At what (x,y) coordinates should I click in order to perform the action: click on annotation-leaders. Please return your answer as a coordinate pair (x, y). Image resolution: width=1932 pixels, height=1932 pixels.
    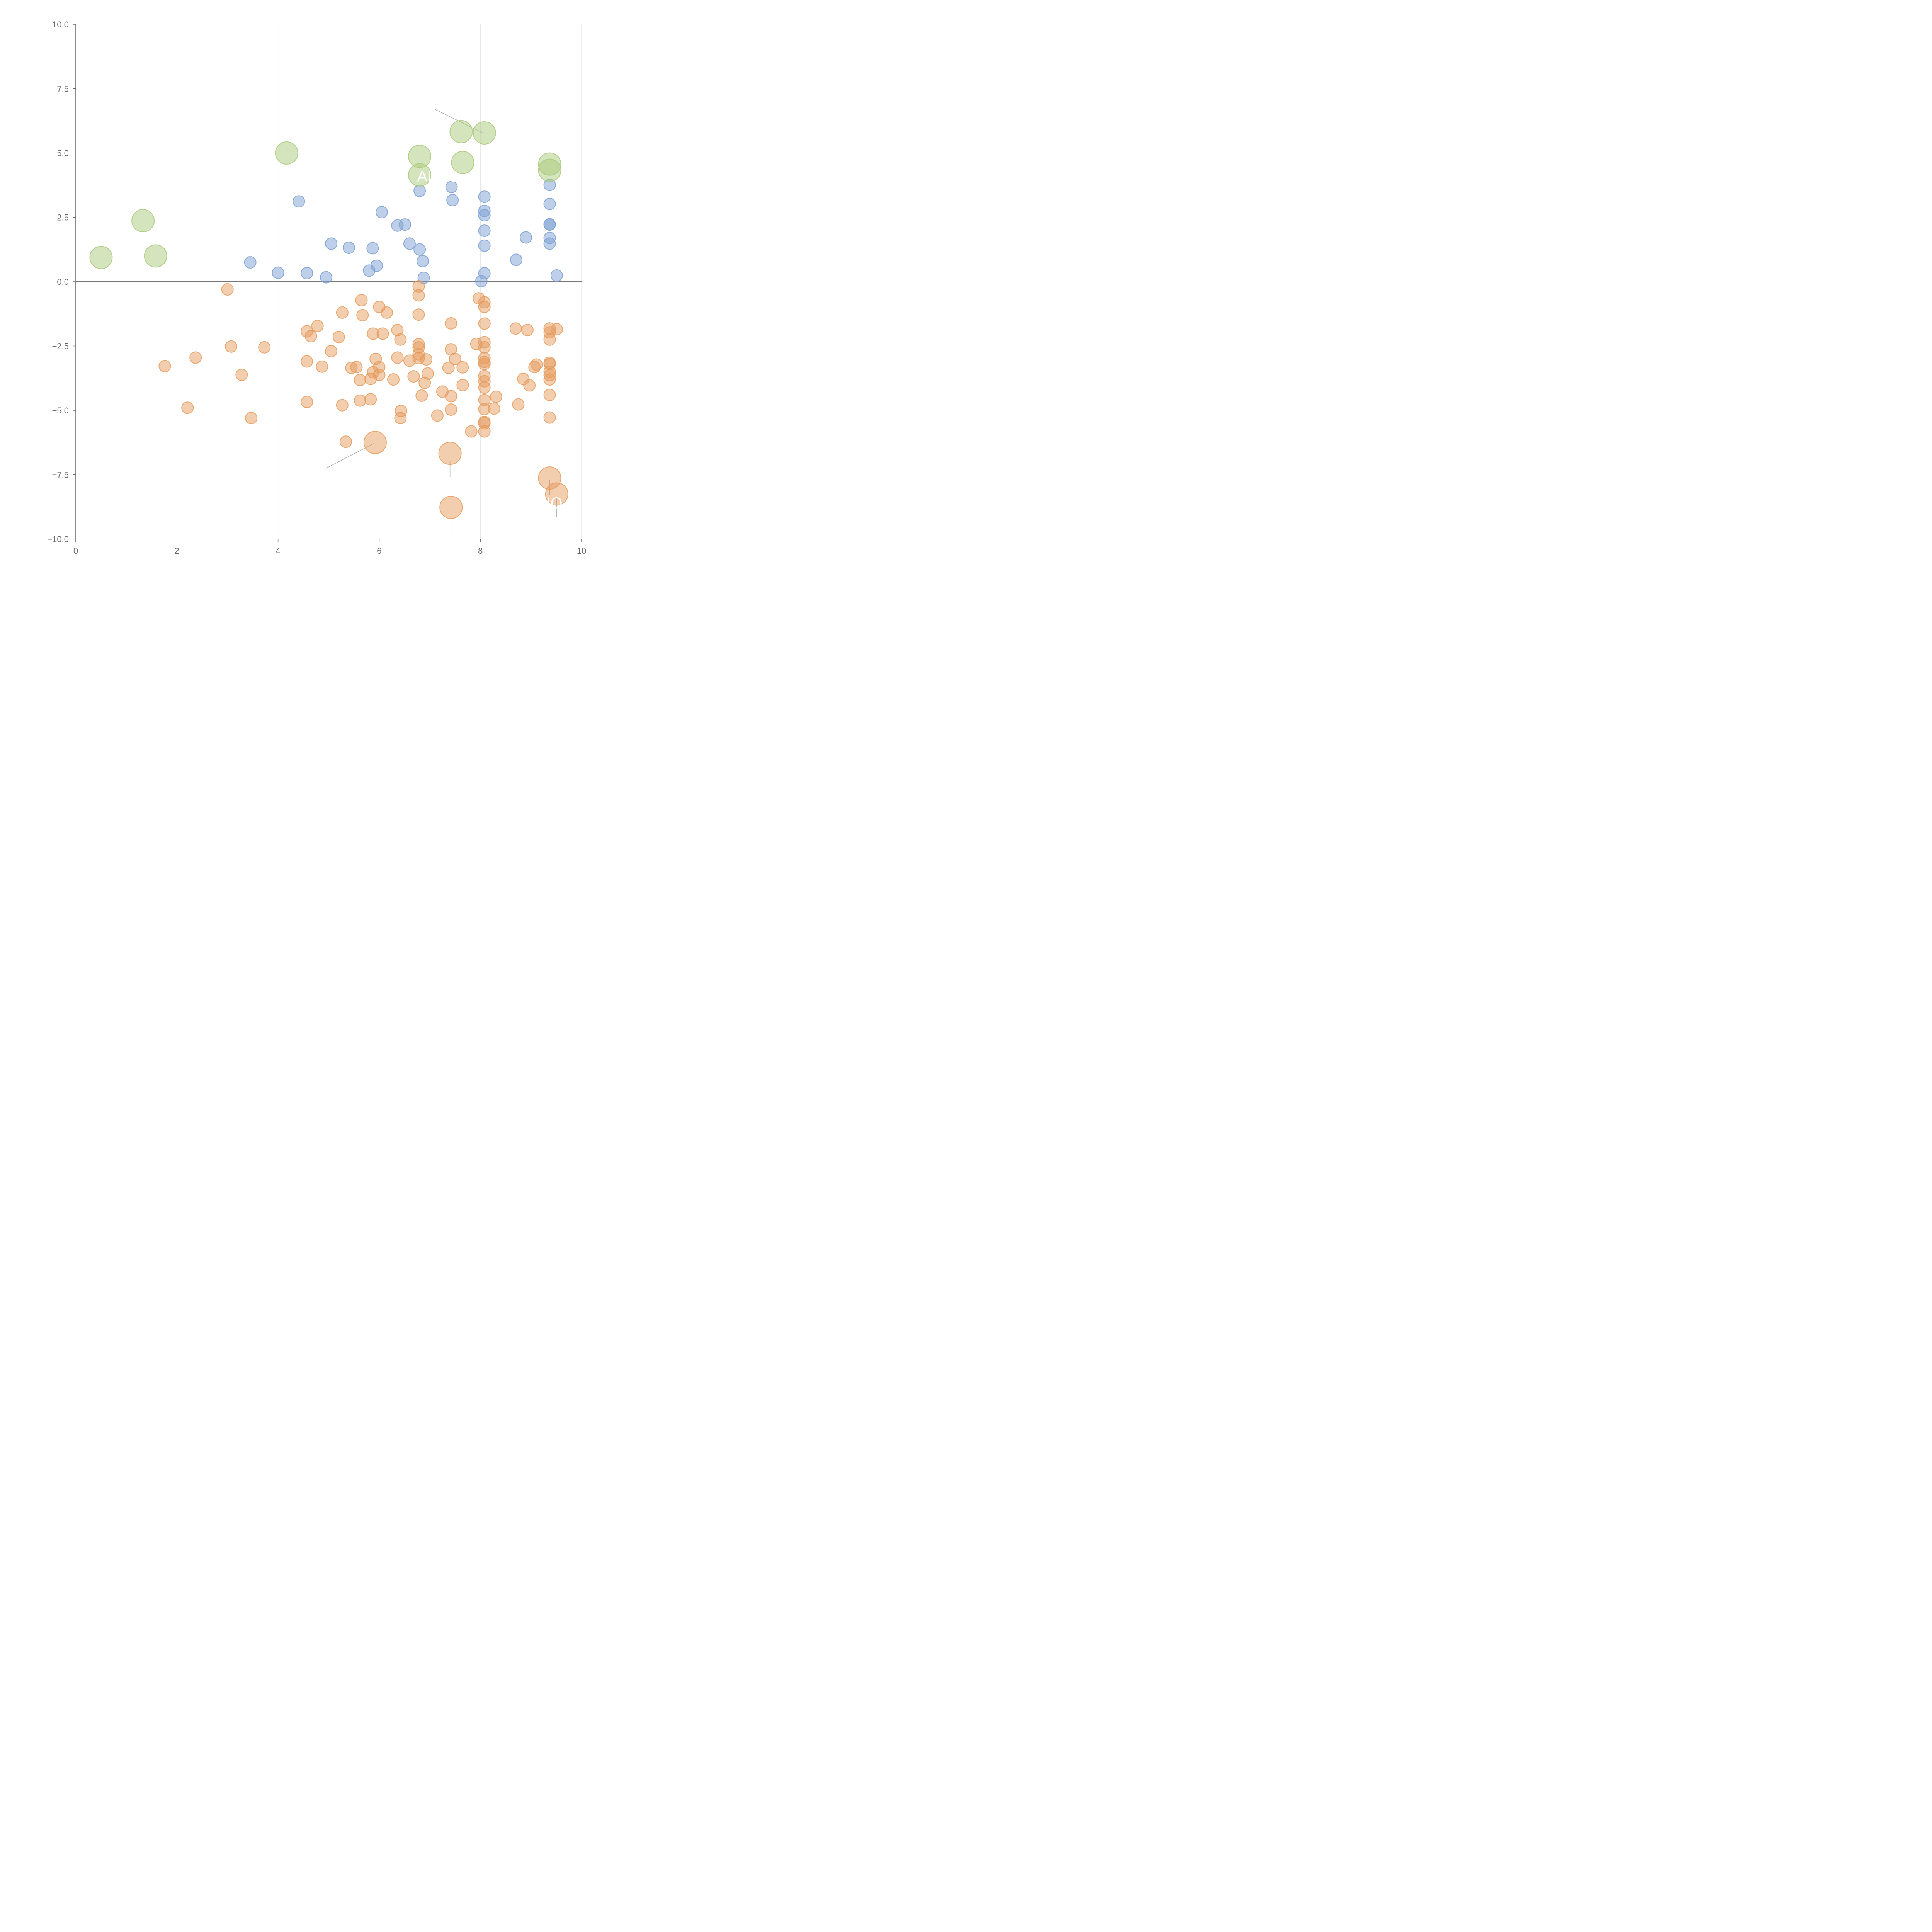
    Looking at the image, I should click on (356, 321).